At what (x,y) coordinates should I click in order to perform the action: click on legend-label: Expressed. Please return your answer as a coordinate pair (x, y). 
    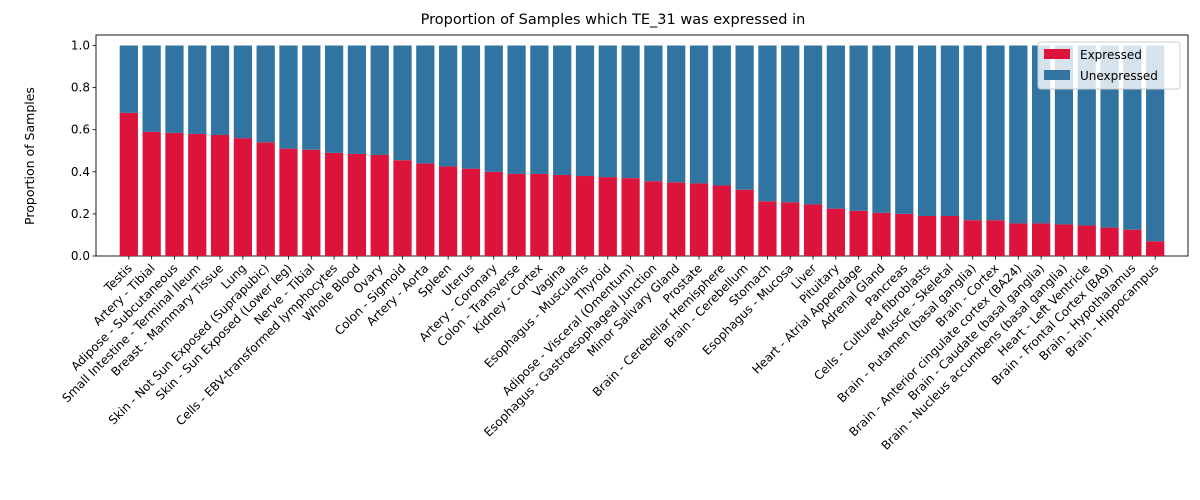
    Looking at the image, I should click on (1111, 55).